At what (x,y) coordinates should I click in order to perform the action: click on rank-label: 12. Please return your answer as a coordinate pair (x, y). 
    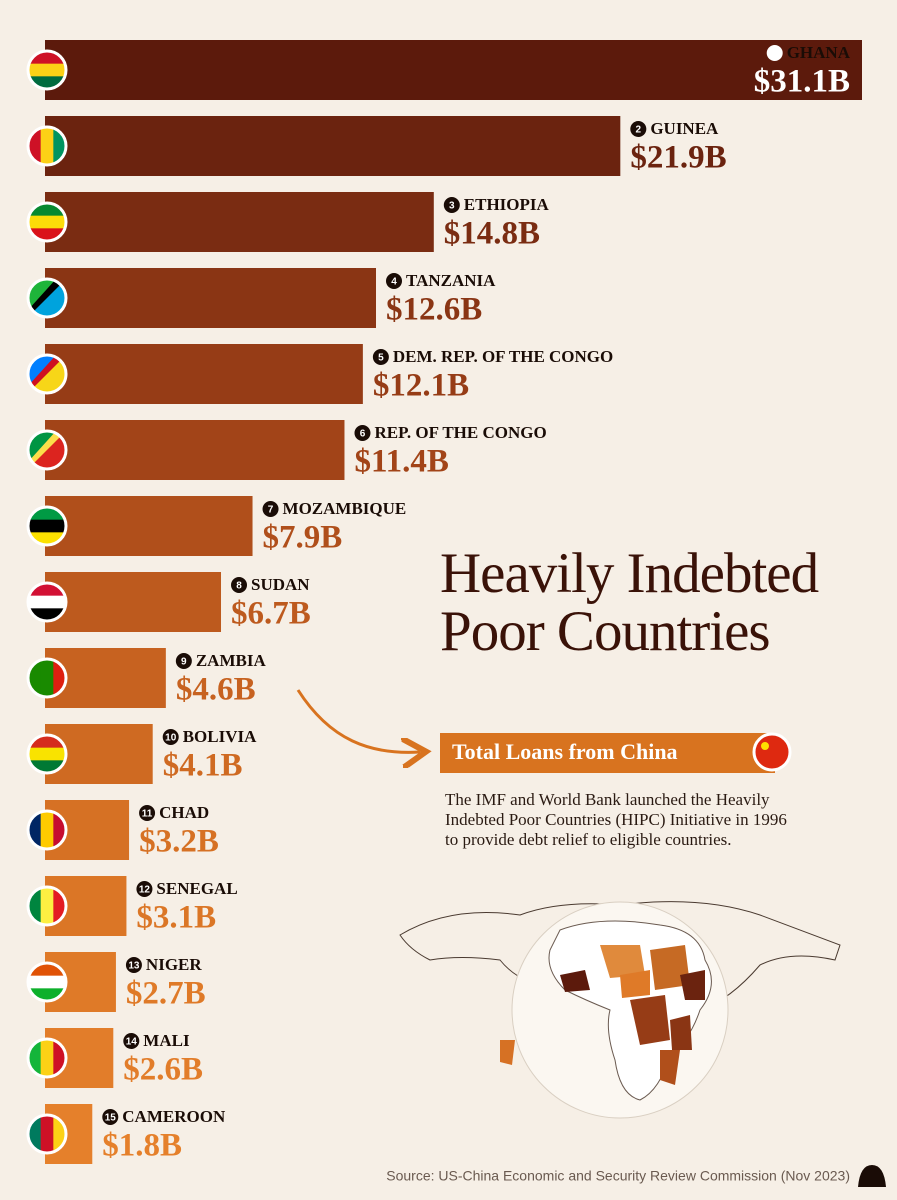
    Looking at the image, I should click on (145, 890).